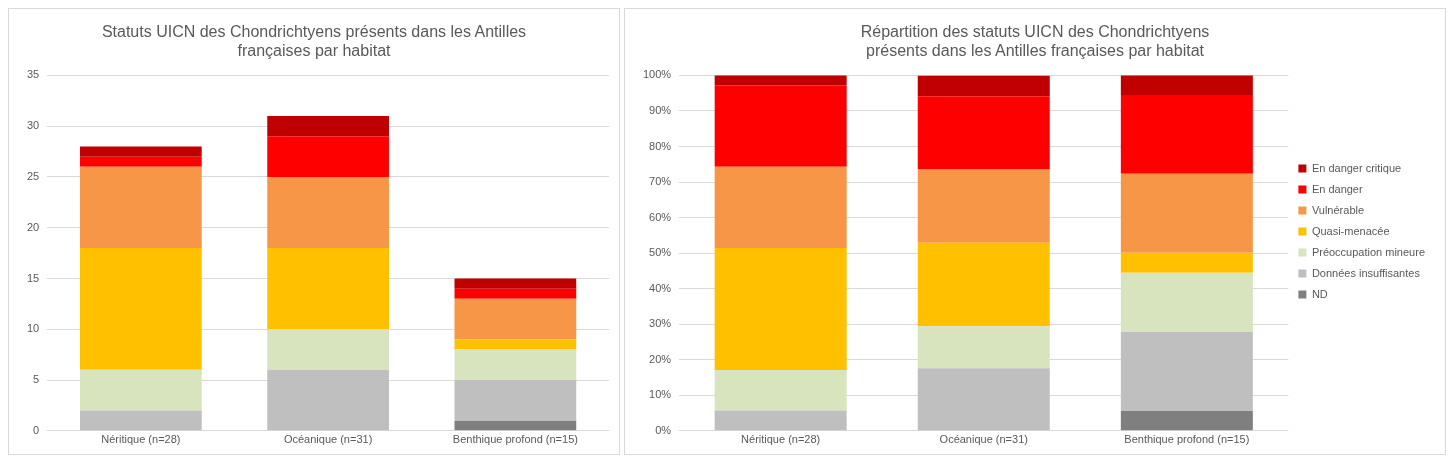 This screenshot has height=463, width=1453. Describe the element at coordinates (1366, 272) in the screenshot. I see `legend-label: Données insuffisantes` at that location.